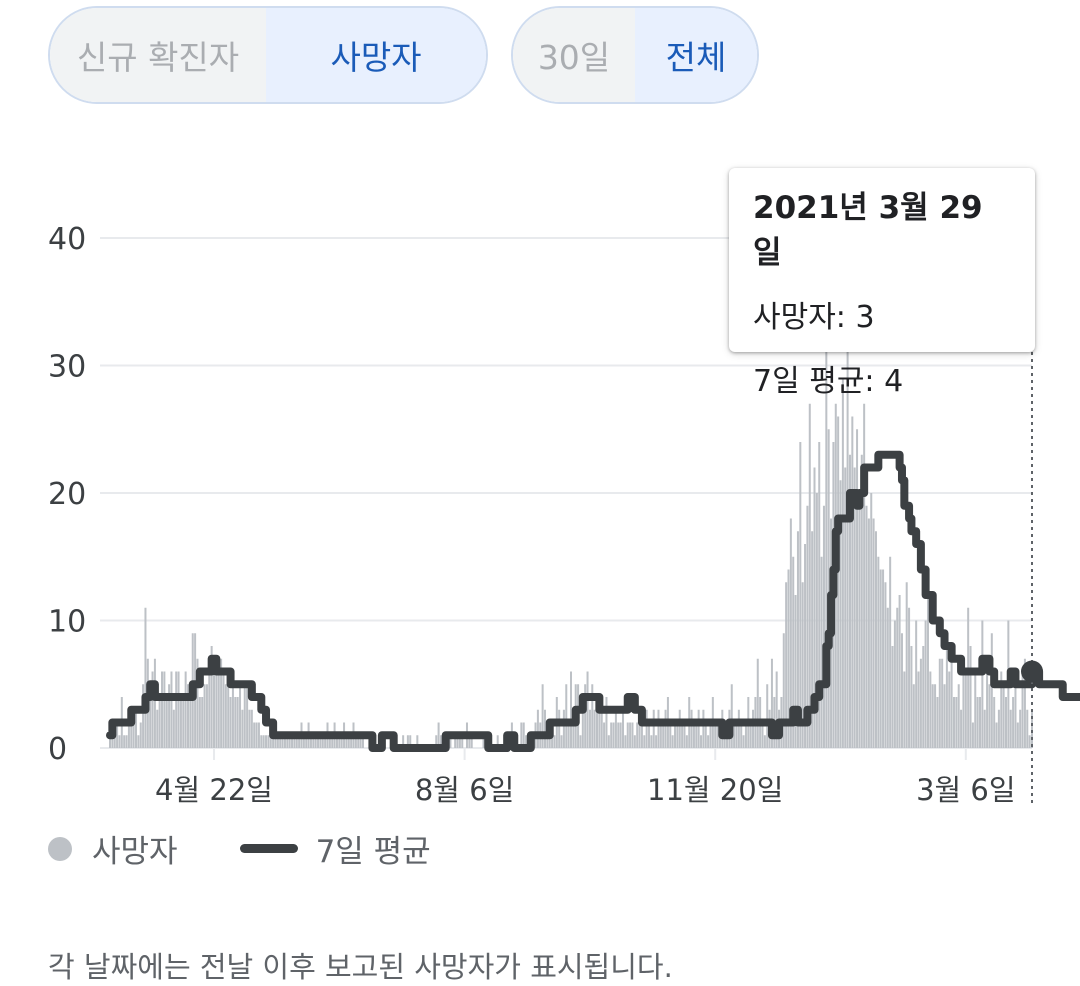  I want to click on y-tick-label: 10, so click(67, 622).